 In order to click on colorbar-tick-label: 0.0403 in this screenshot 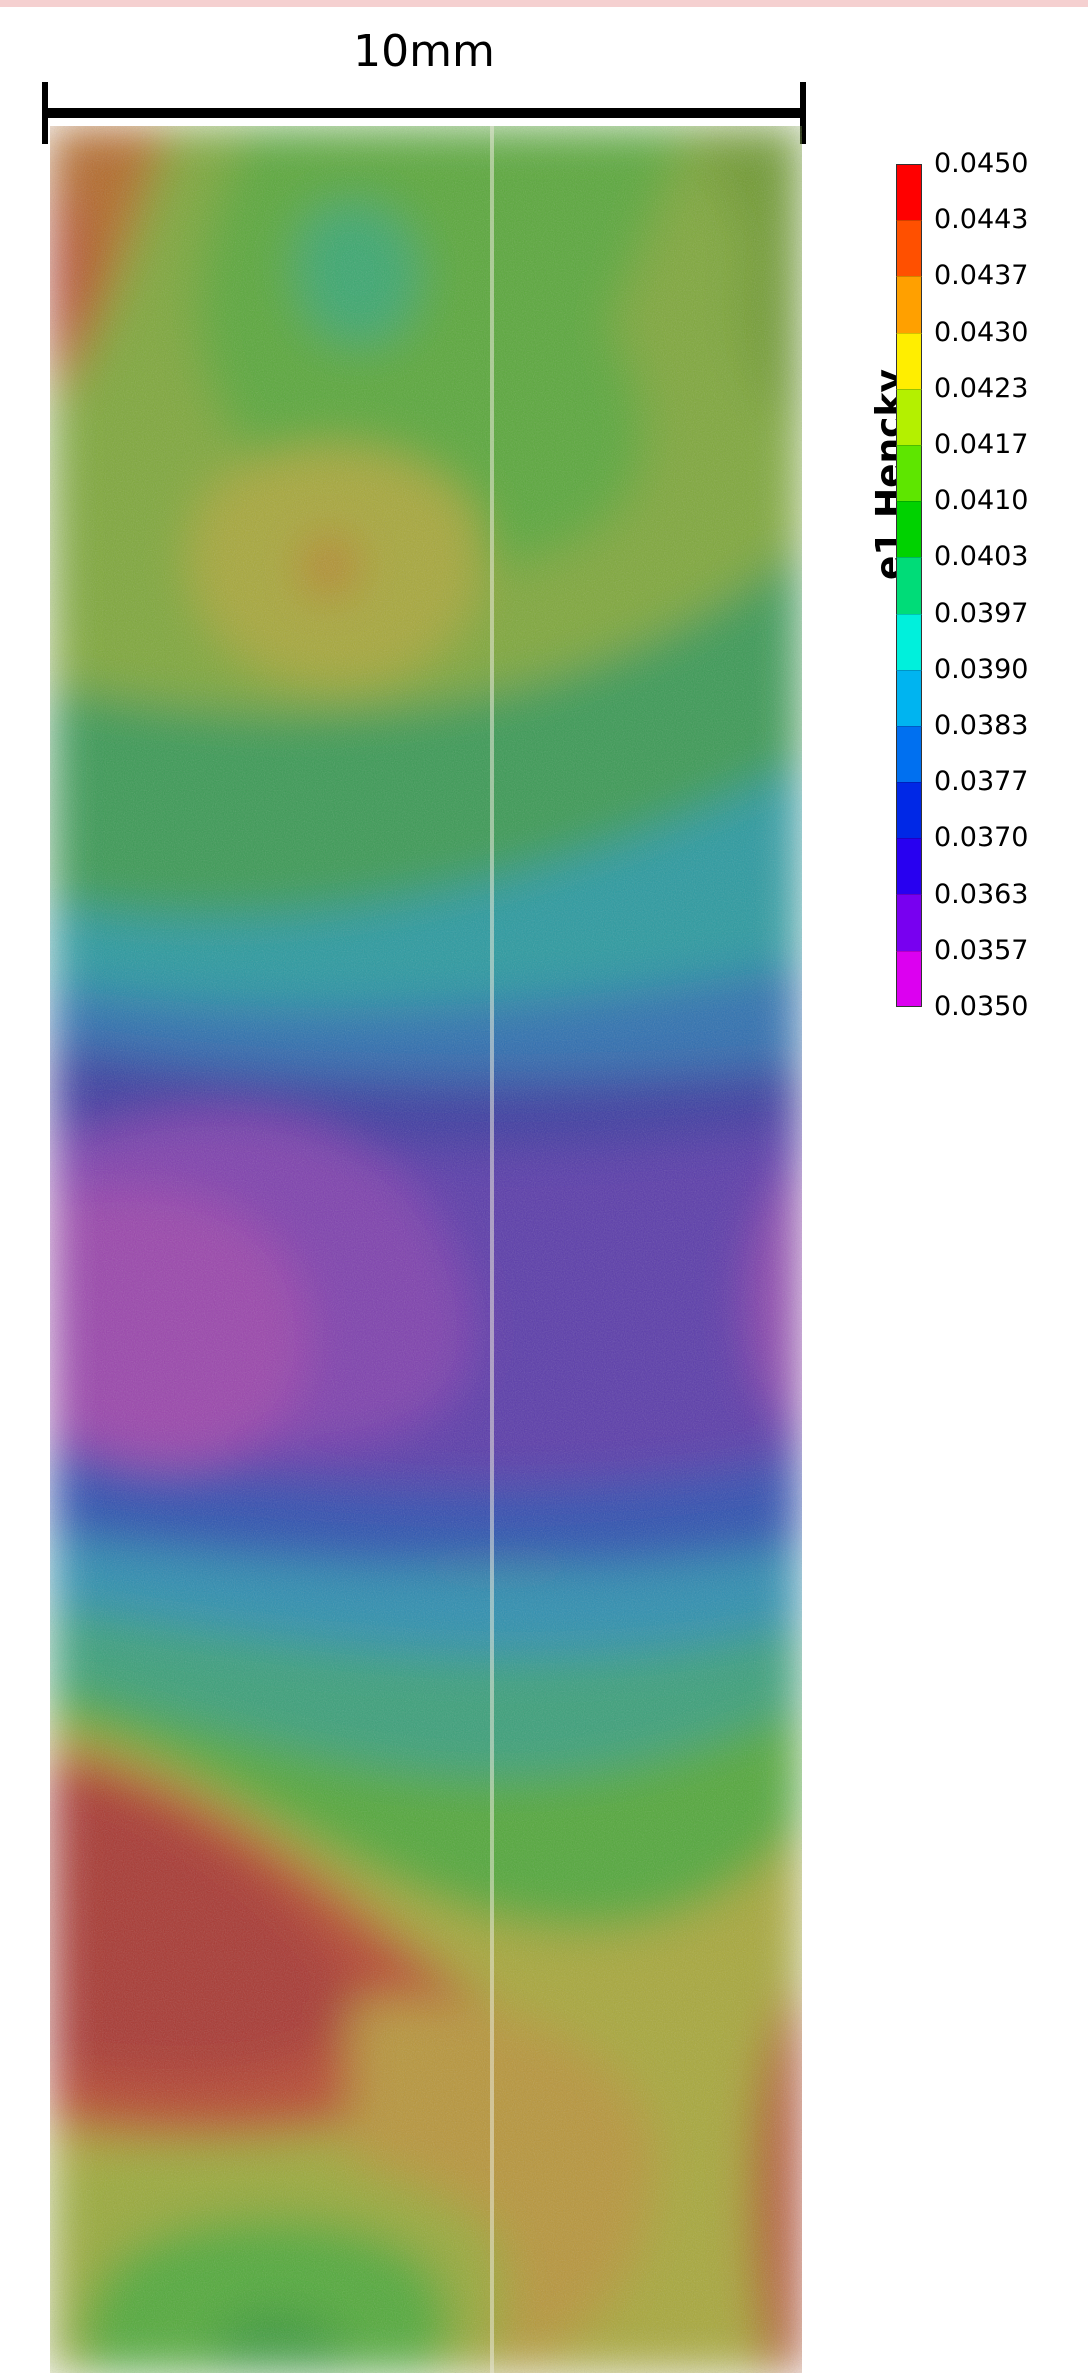, I will do `click(981, 557)`.